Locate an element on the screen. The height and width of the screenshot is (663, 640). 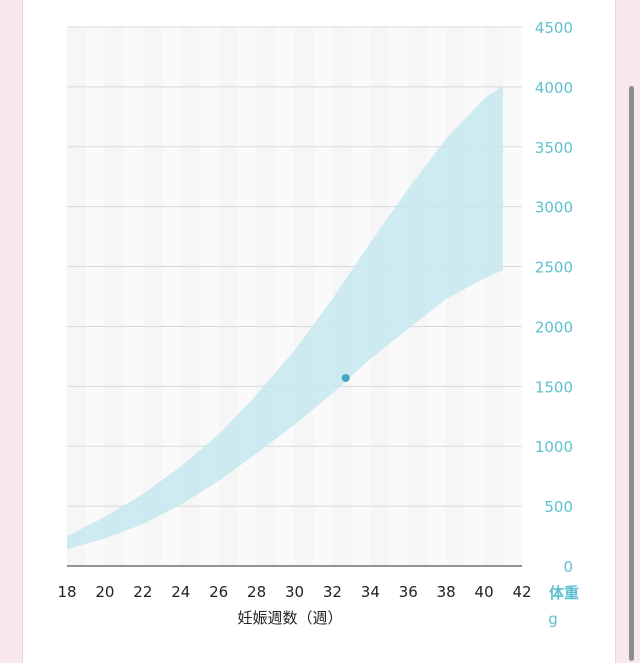
y-tick-label: 4500 is located at coordinates (554, 28).